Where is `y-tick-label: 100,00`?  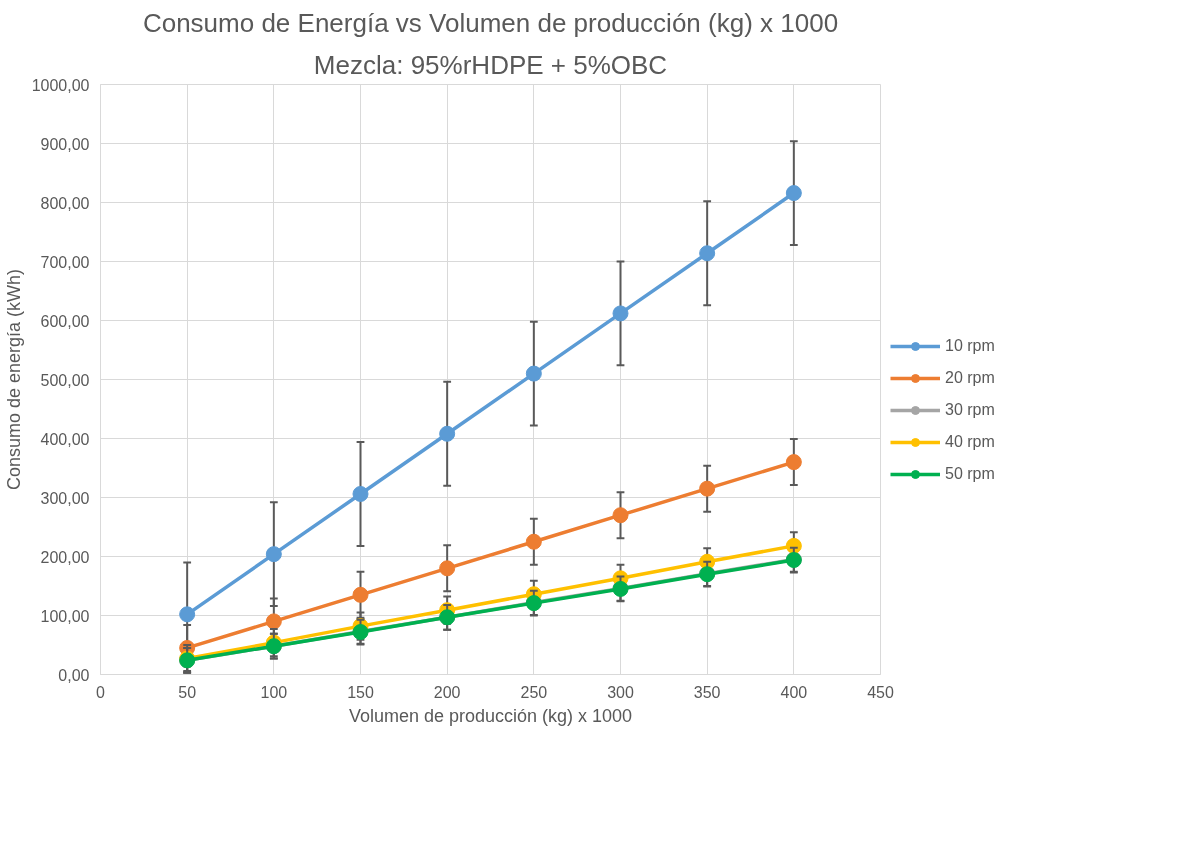
y-tick-label: 100,00 is located at coordinates (65, 616).